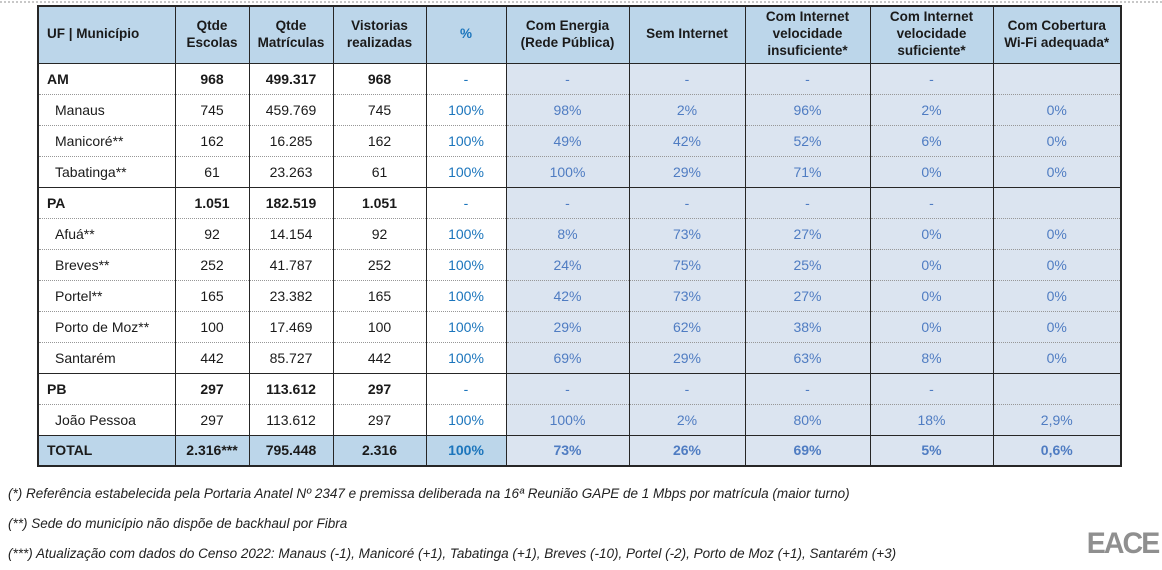 The image size is (1162, 570). What do you see at coordinates (291, 109) in the screenshot?
I see `cell-qtde-matriculas: 459.769` at bounding box center [291, 109].